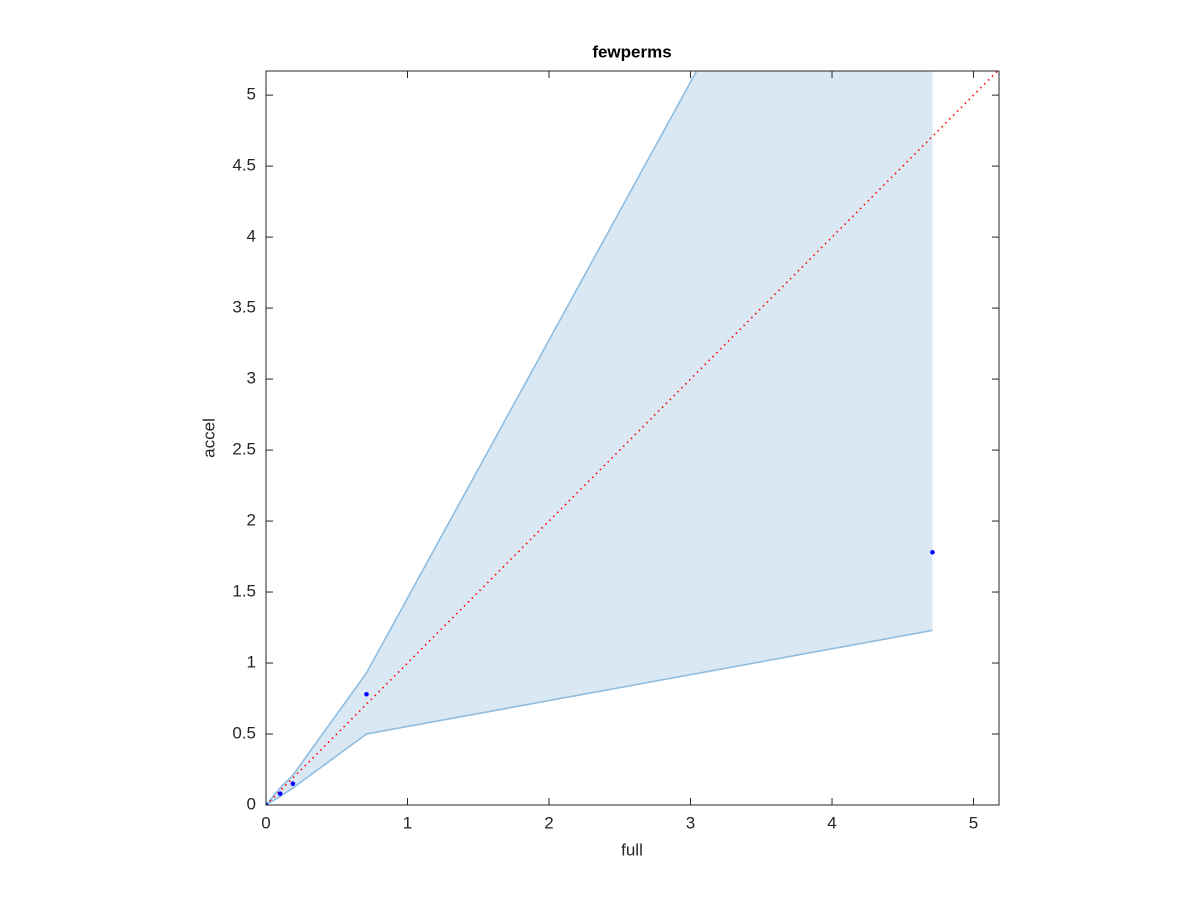 The width and height of the screenshot is (1200, 900). What do you see at coordinates (244, 449) in the screenshot?
I see `y-tick-label: 2.5` at bounding box center [244, 449].